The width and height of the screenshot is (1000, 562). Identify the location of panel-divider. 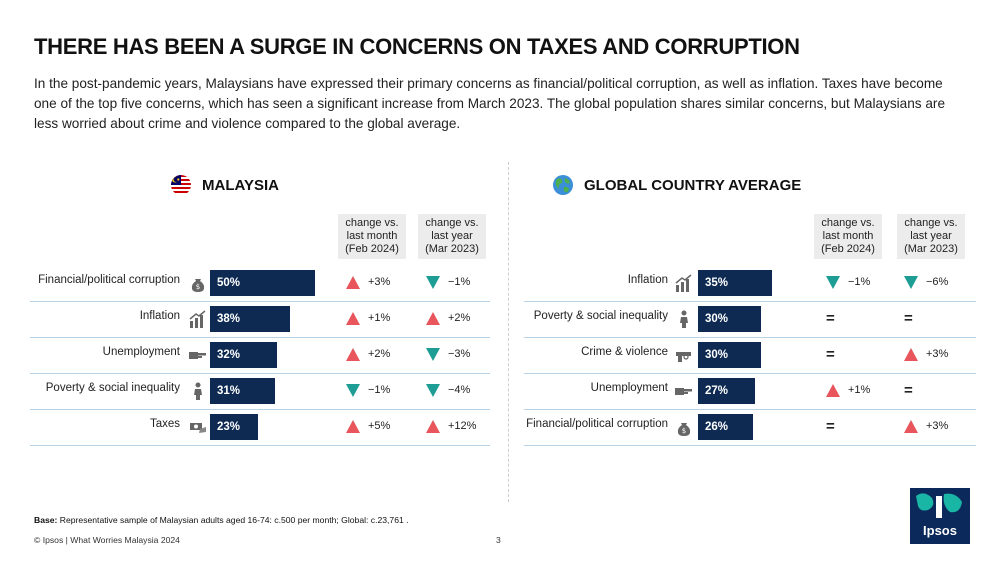
(508, 332).